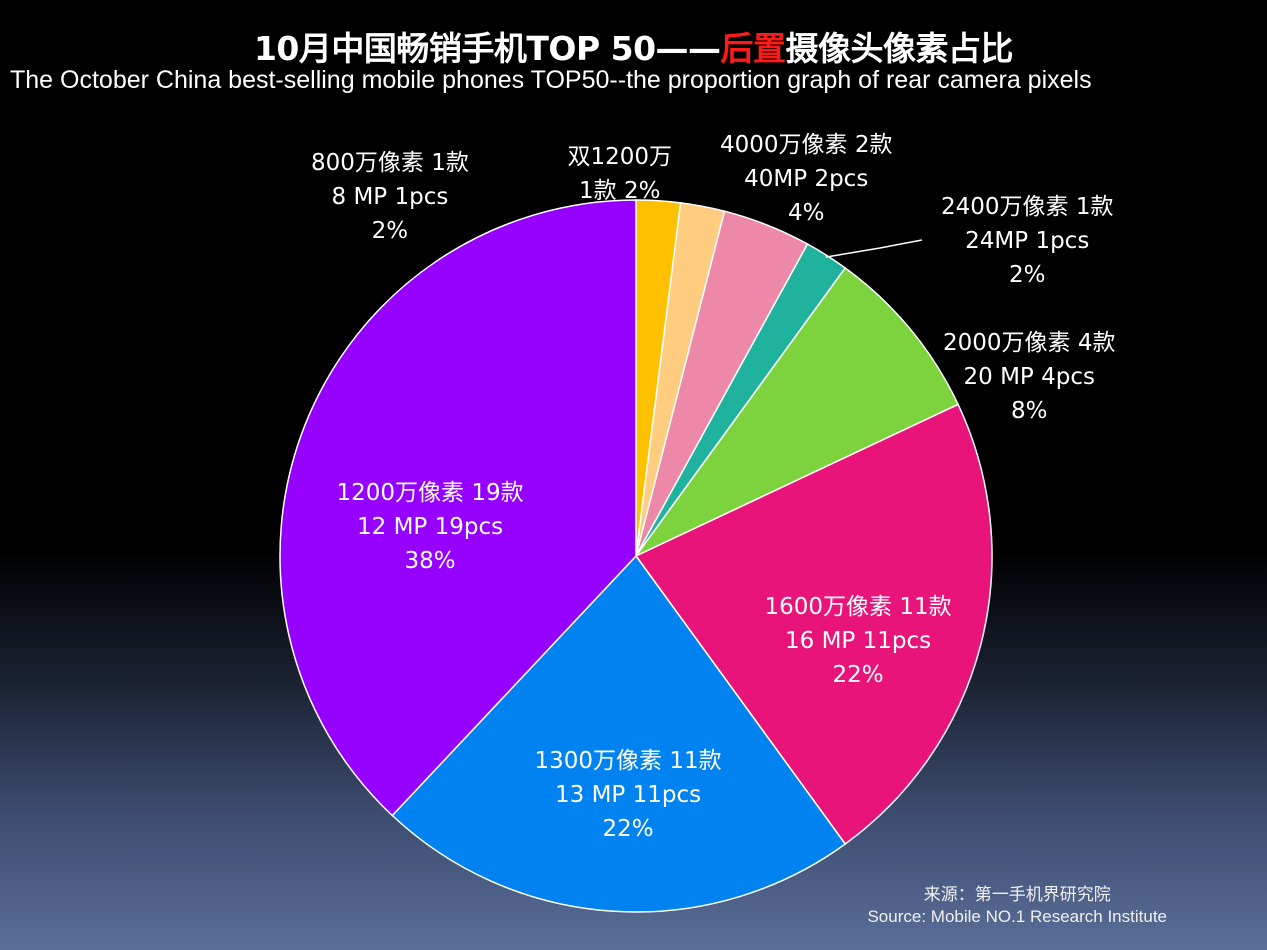 The image size is (1267, 950). I want to click on slice-label-line: 8%, so click(1029, 411).